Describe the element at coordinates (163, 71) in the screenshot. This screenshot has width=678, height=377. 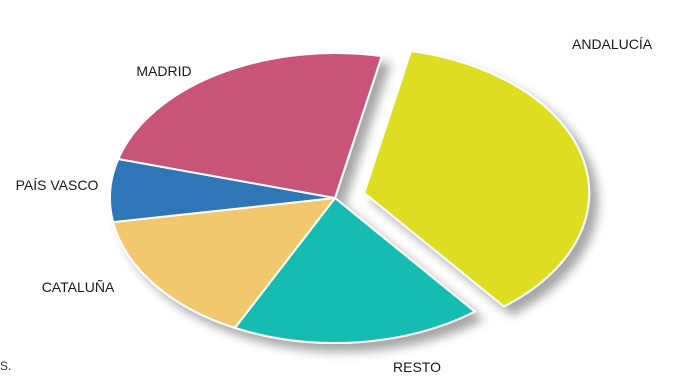
I see `slice-label-madrid: MADRID` at that location.